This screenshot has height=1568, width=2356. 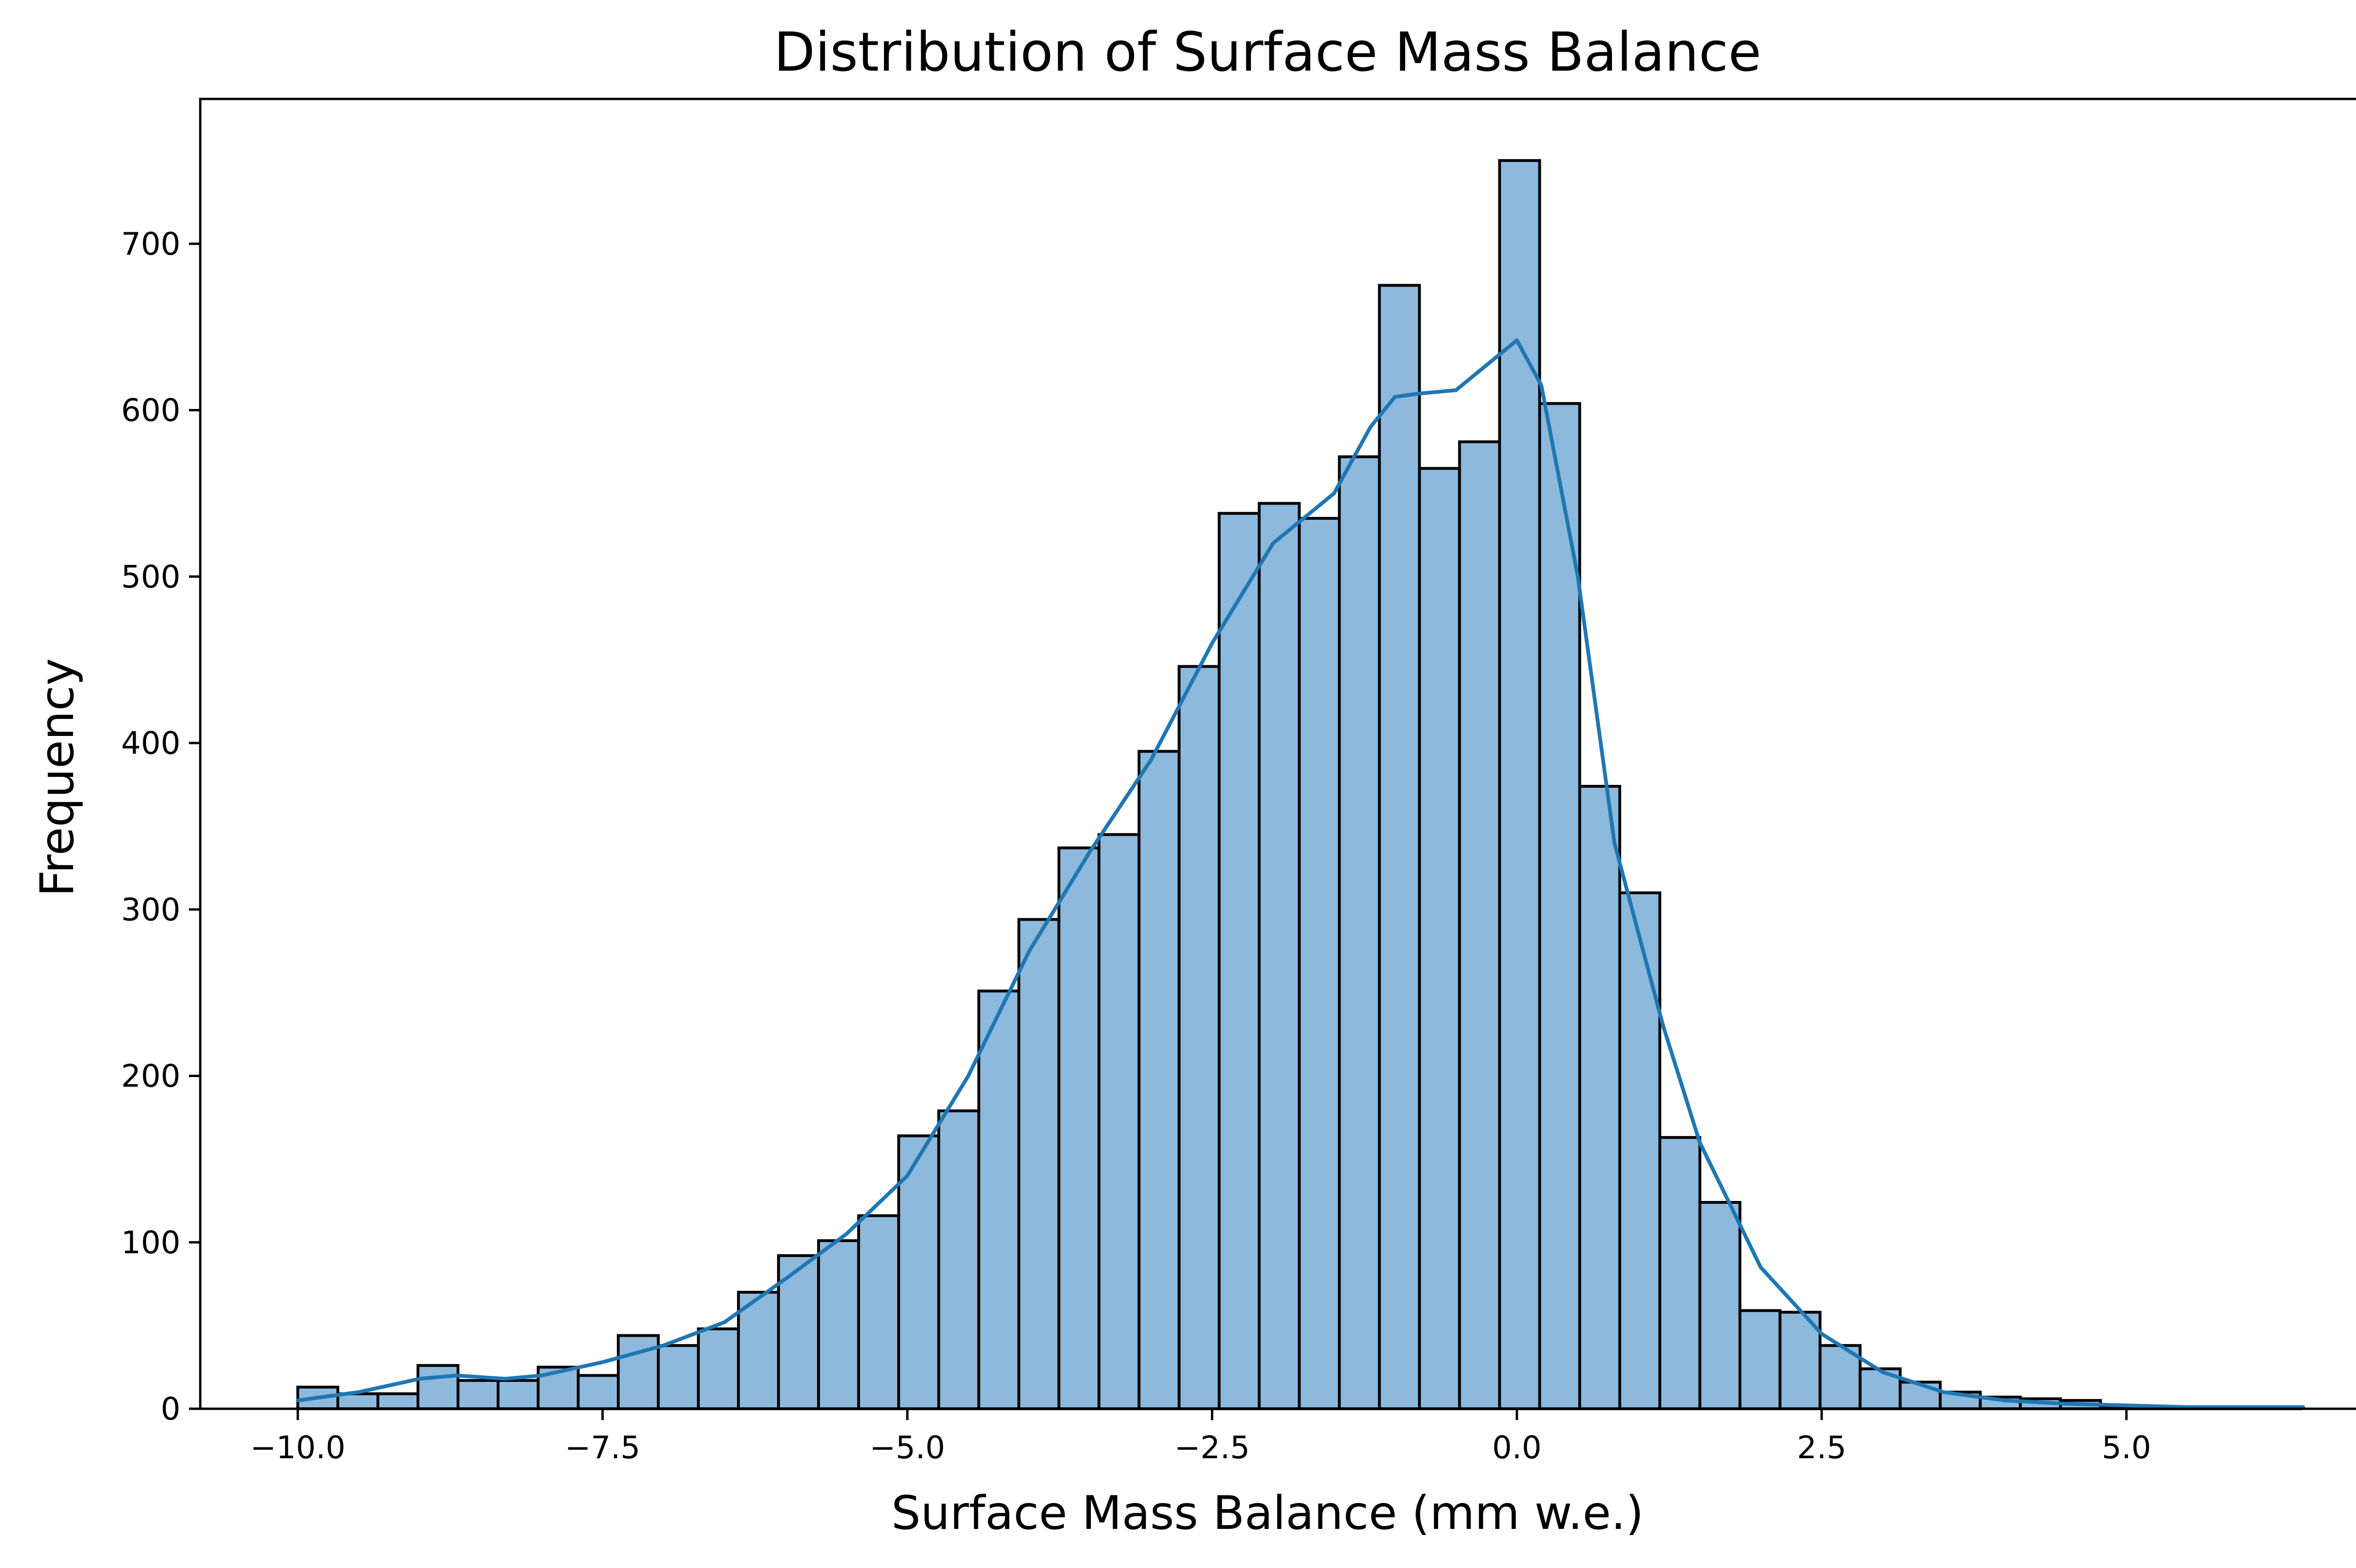 I want to click on y-tick-label: 700, so click(x=150, y=244).